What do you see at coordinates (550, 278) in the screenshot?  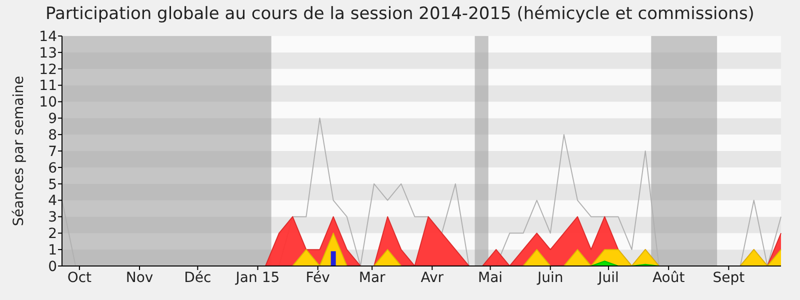 I see `x-tick-label: Juin` at bounding box center [550, 278].